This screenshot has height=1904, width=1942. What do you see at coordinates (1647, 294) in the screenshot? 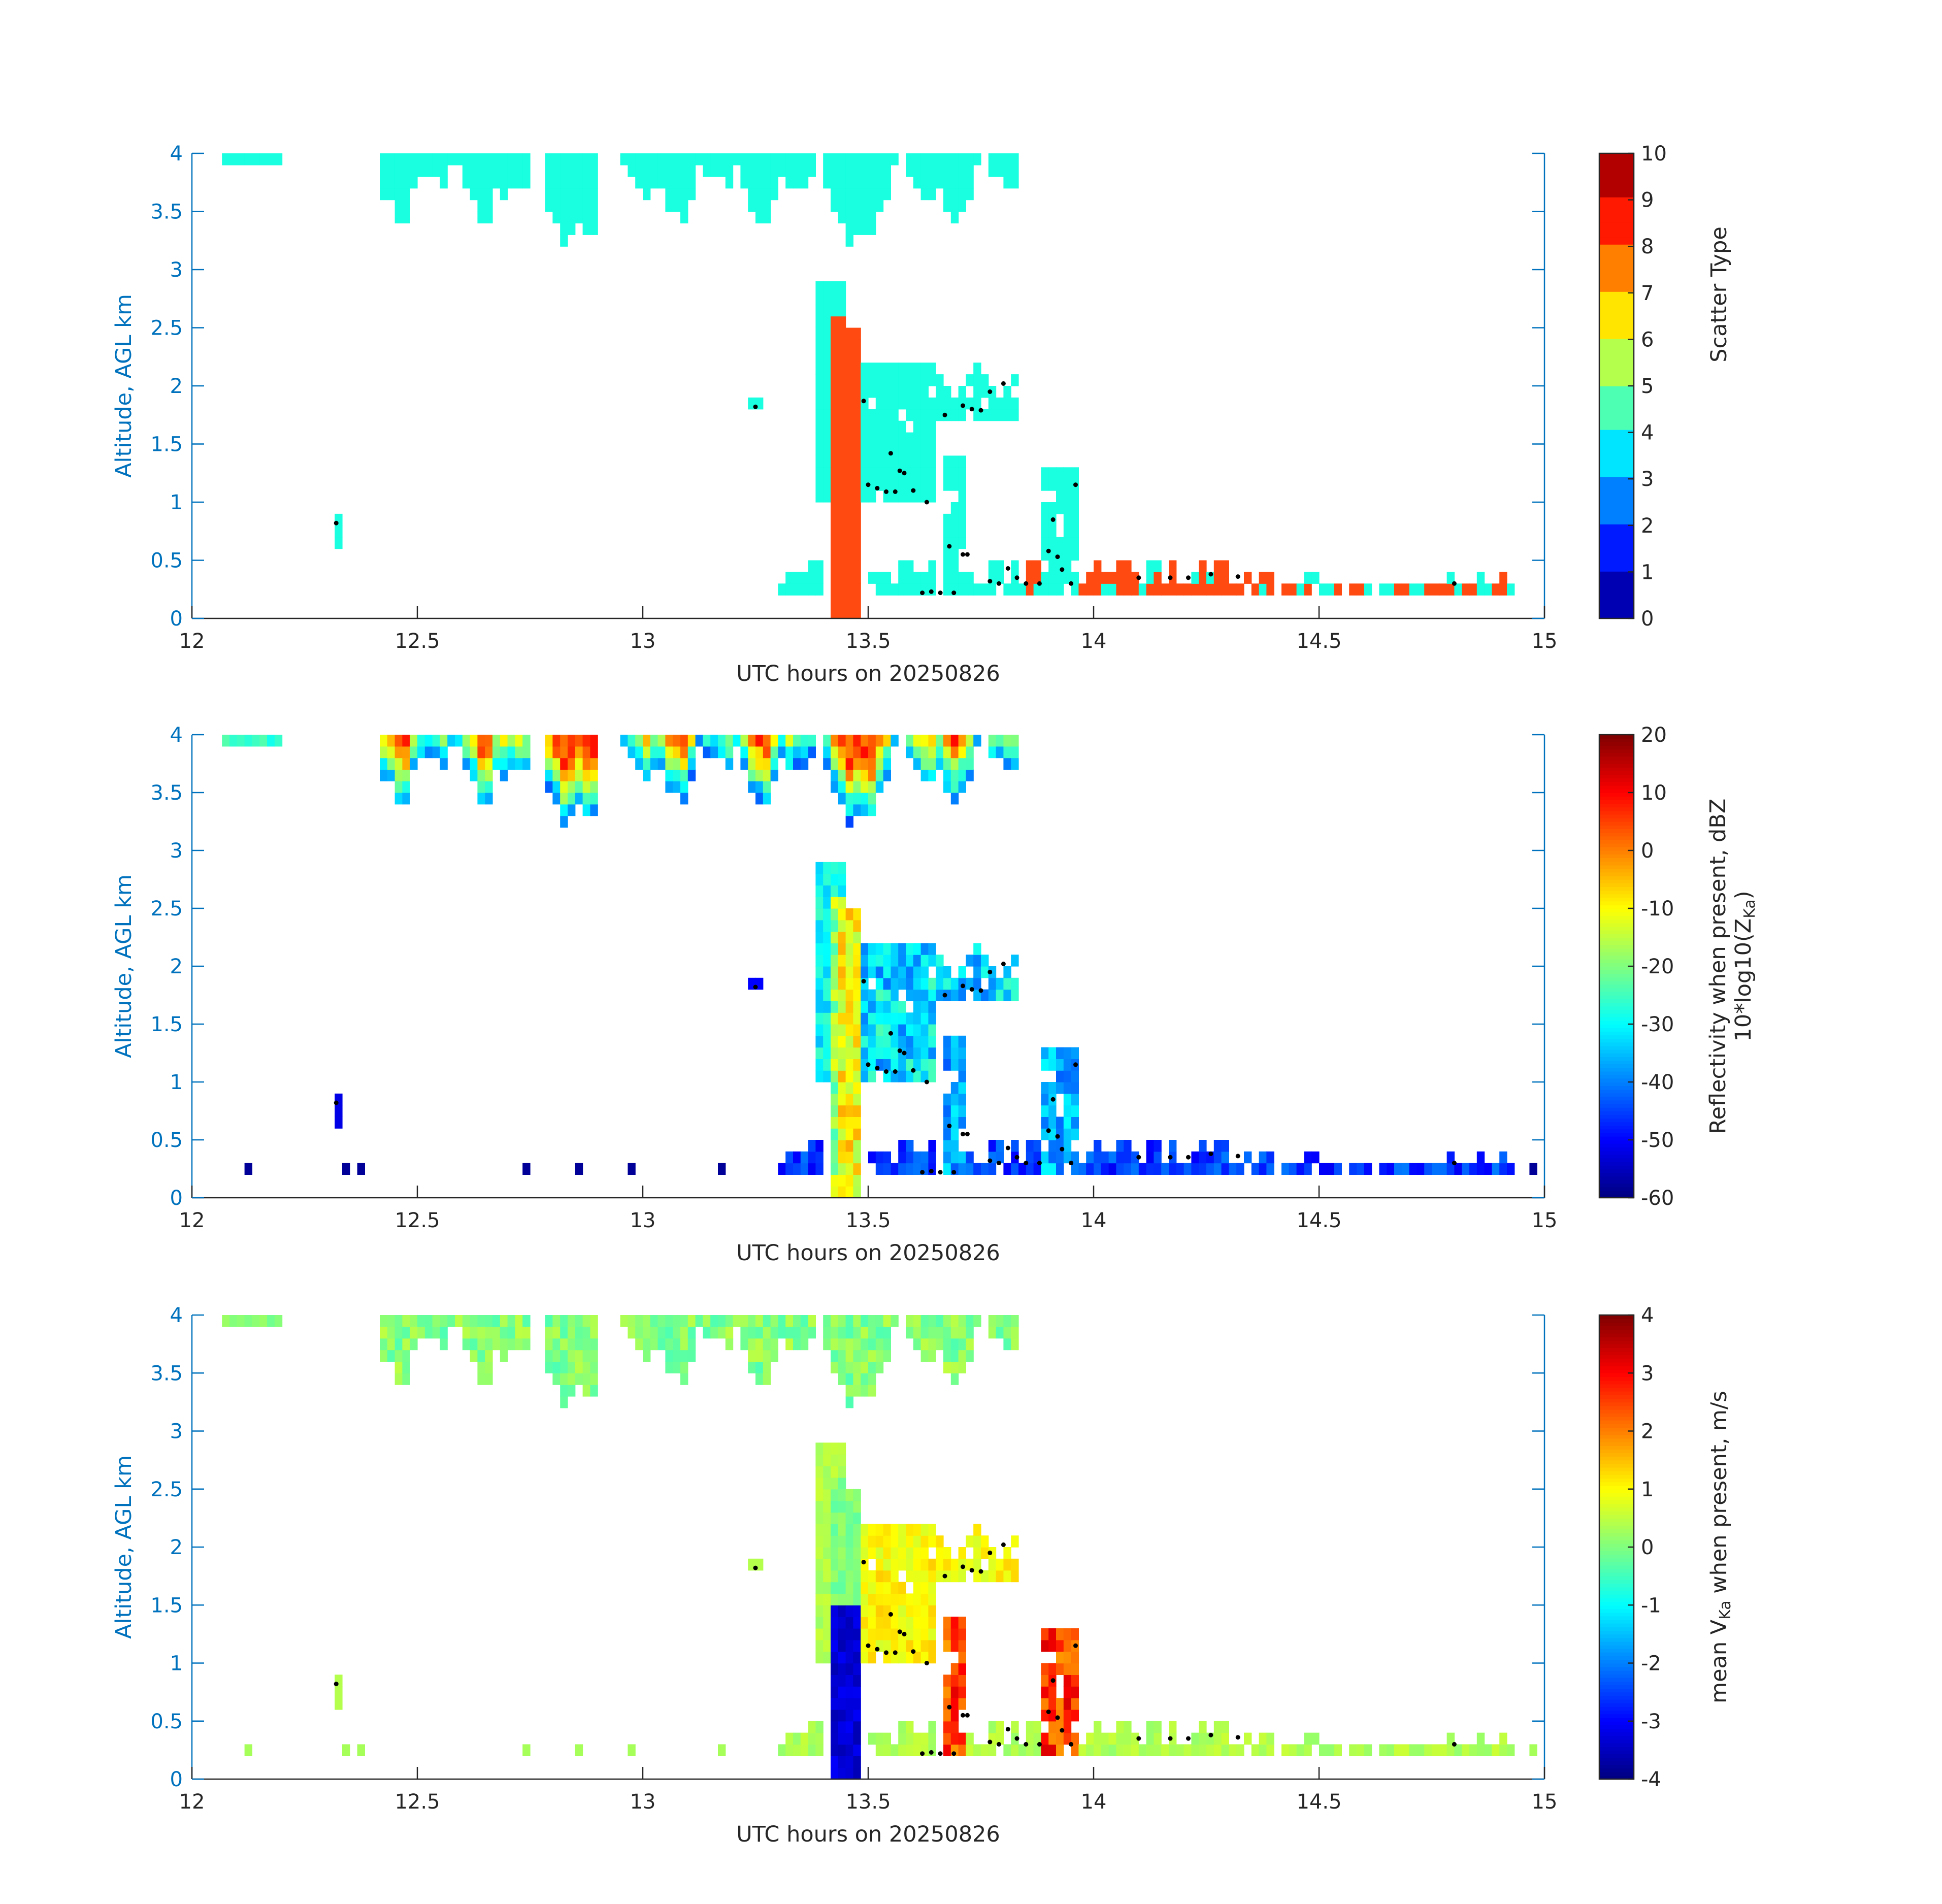
I see `colorbar-tick-label: 7` at bounding box center [1647, 294].